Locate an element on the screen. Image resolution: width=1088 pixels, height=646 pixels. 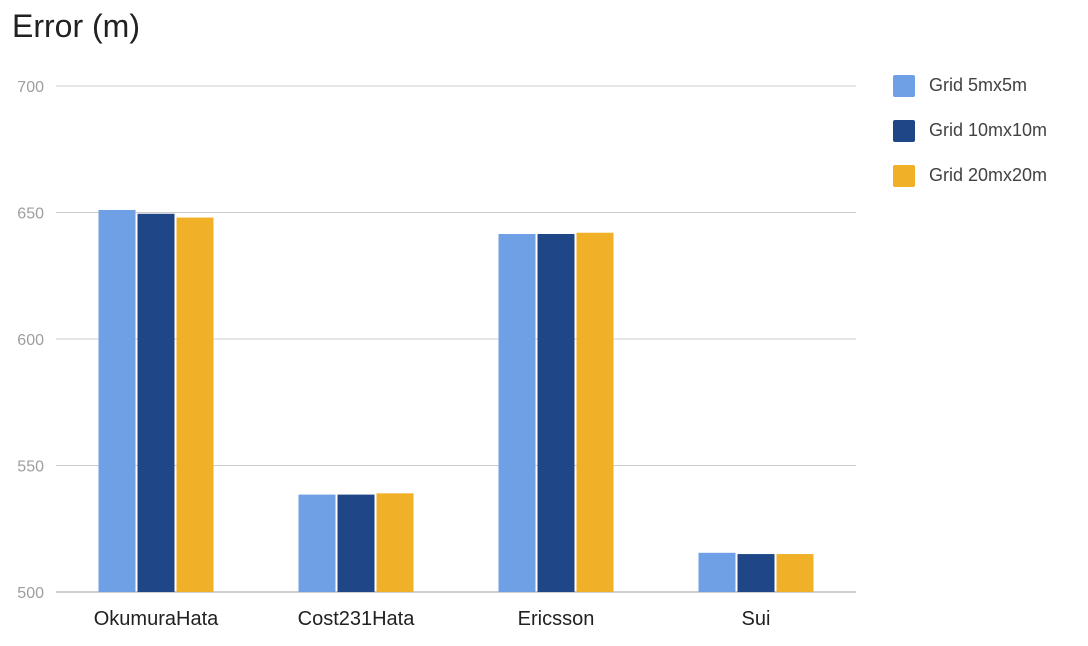
x-tick-label: Sui is located at coordinates (756, 619).